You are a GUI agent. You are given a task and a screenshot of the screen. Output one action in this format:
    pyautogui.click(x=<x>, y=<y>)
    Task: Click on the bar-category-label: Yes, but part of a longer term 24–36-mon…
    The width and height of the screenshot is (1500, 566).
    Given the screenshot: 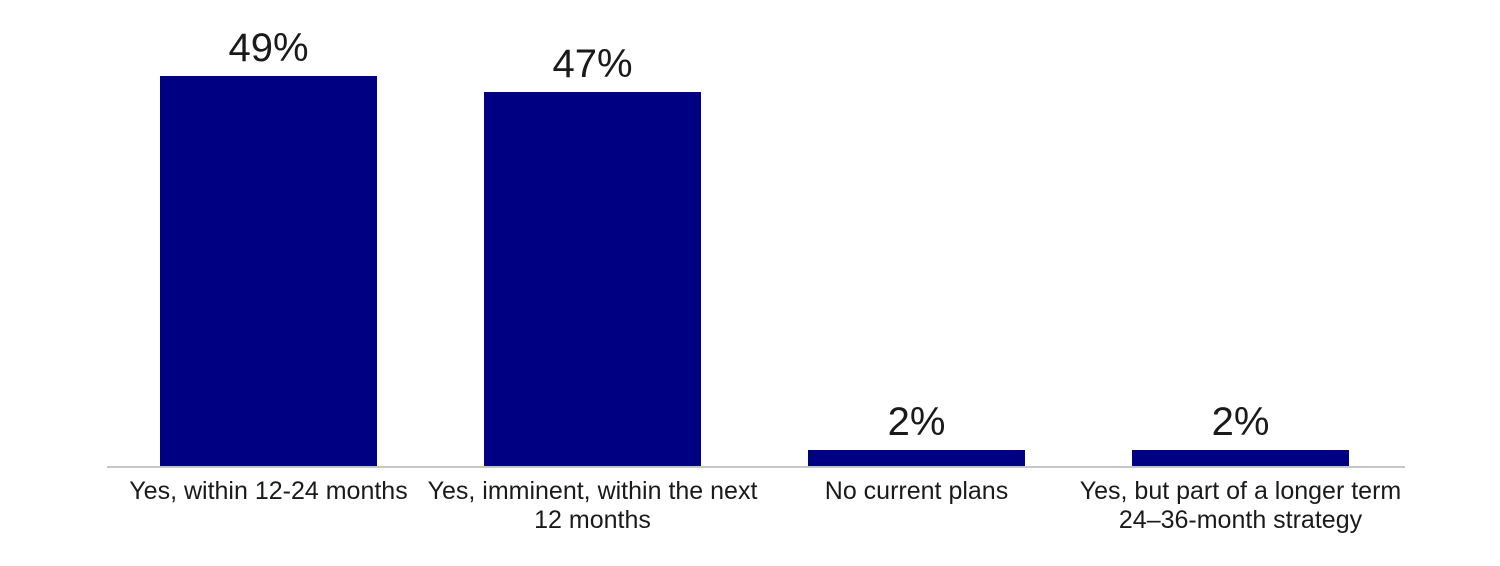 What is the action you would take?
    pyautogui.click(x=1240, y=505)
    